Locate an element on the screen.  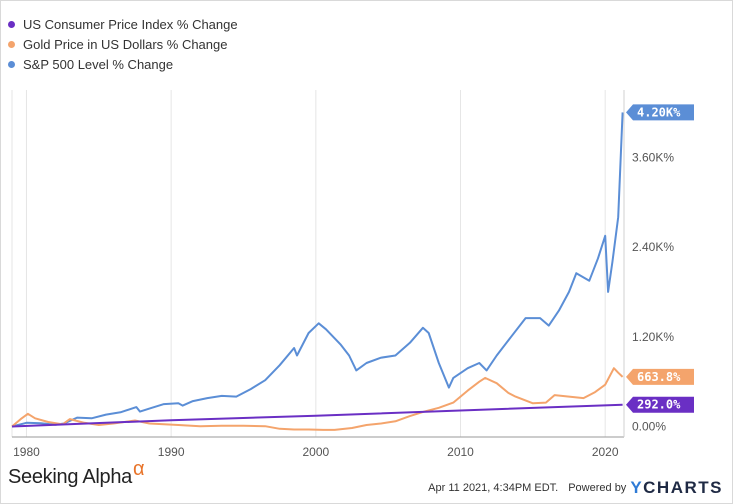
legend-item-gold: Gold Price in US Dollars % Change is located at coordinates (123, 44).